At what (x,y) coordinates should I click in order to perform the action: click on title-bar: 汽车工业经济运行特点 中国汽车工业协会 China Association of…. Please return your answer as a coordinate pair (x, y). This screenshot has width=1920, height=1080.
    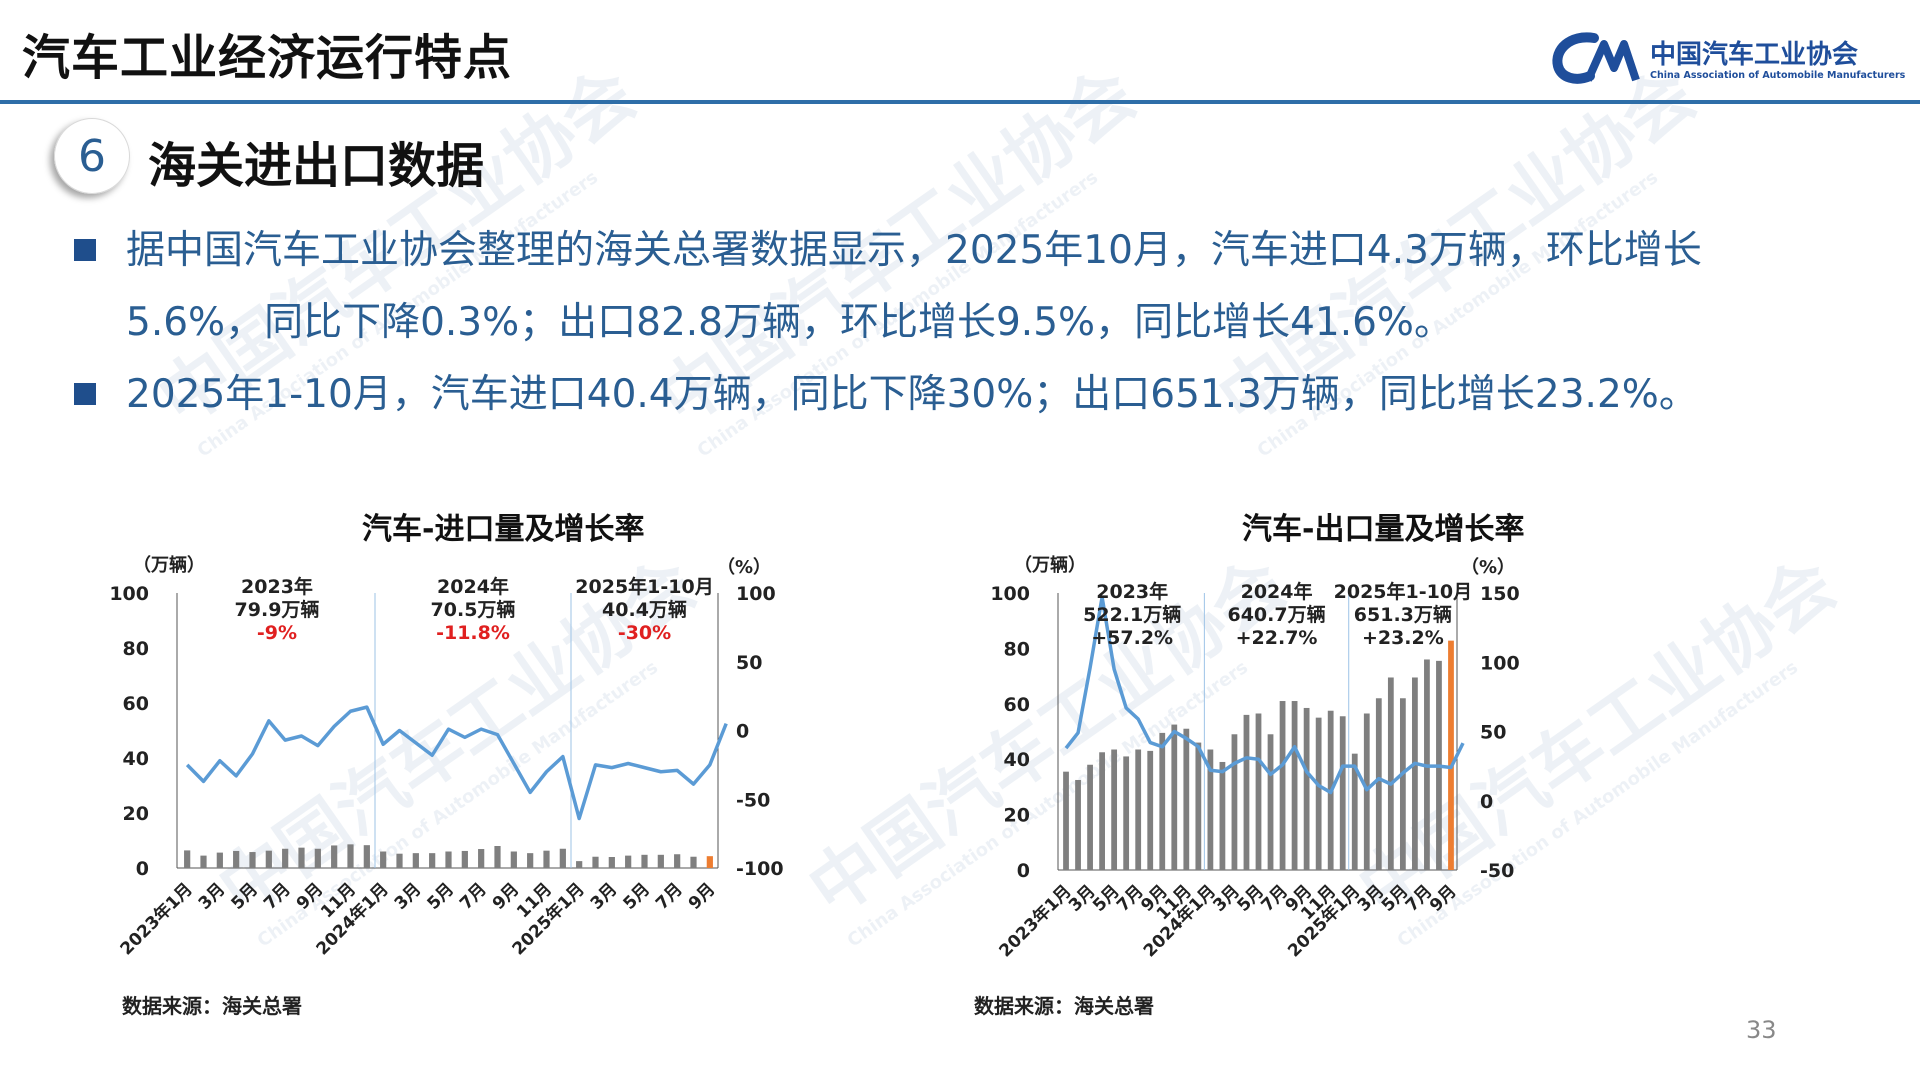
    Looking at the image, I should click on (960, 52).